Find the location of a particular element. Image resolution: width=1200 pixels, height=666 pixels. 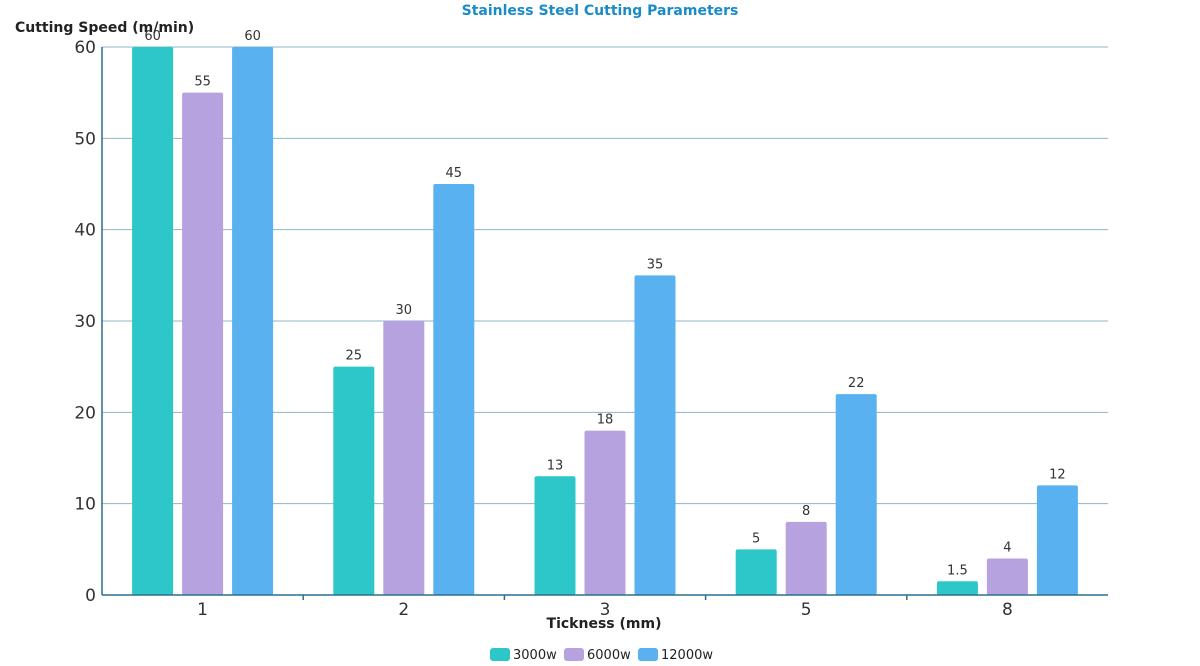

data-label: 8 is located at coordinates (806, 511).